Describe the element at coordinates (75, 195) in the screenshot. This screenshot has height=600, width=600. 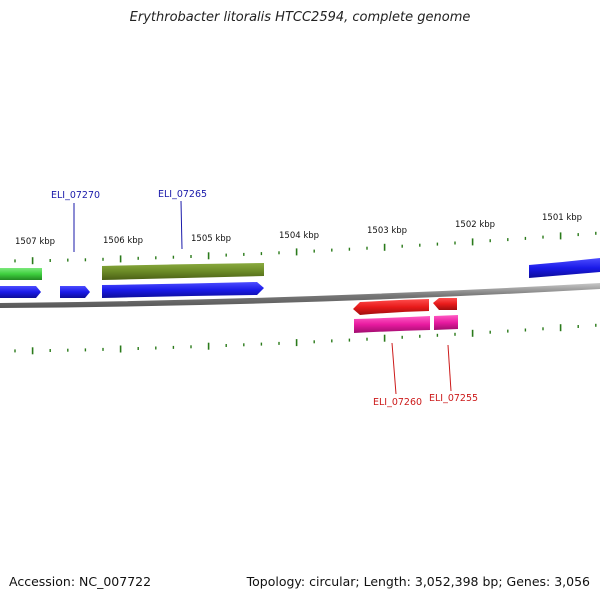
I see `gene-label-ELI_07270: ELI_07270` at that location.